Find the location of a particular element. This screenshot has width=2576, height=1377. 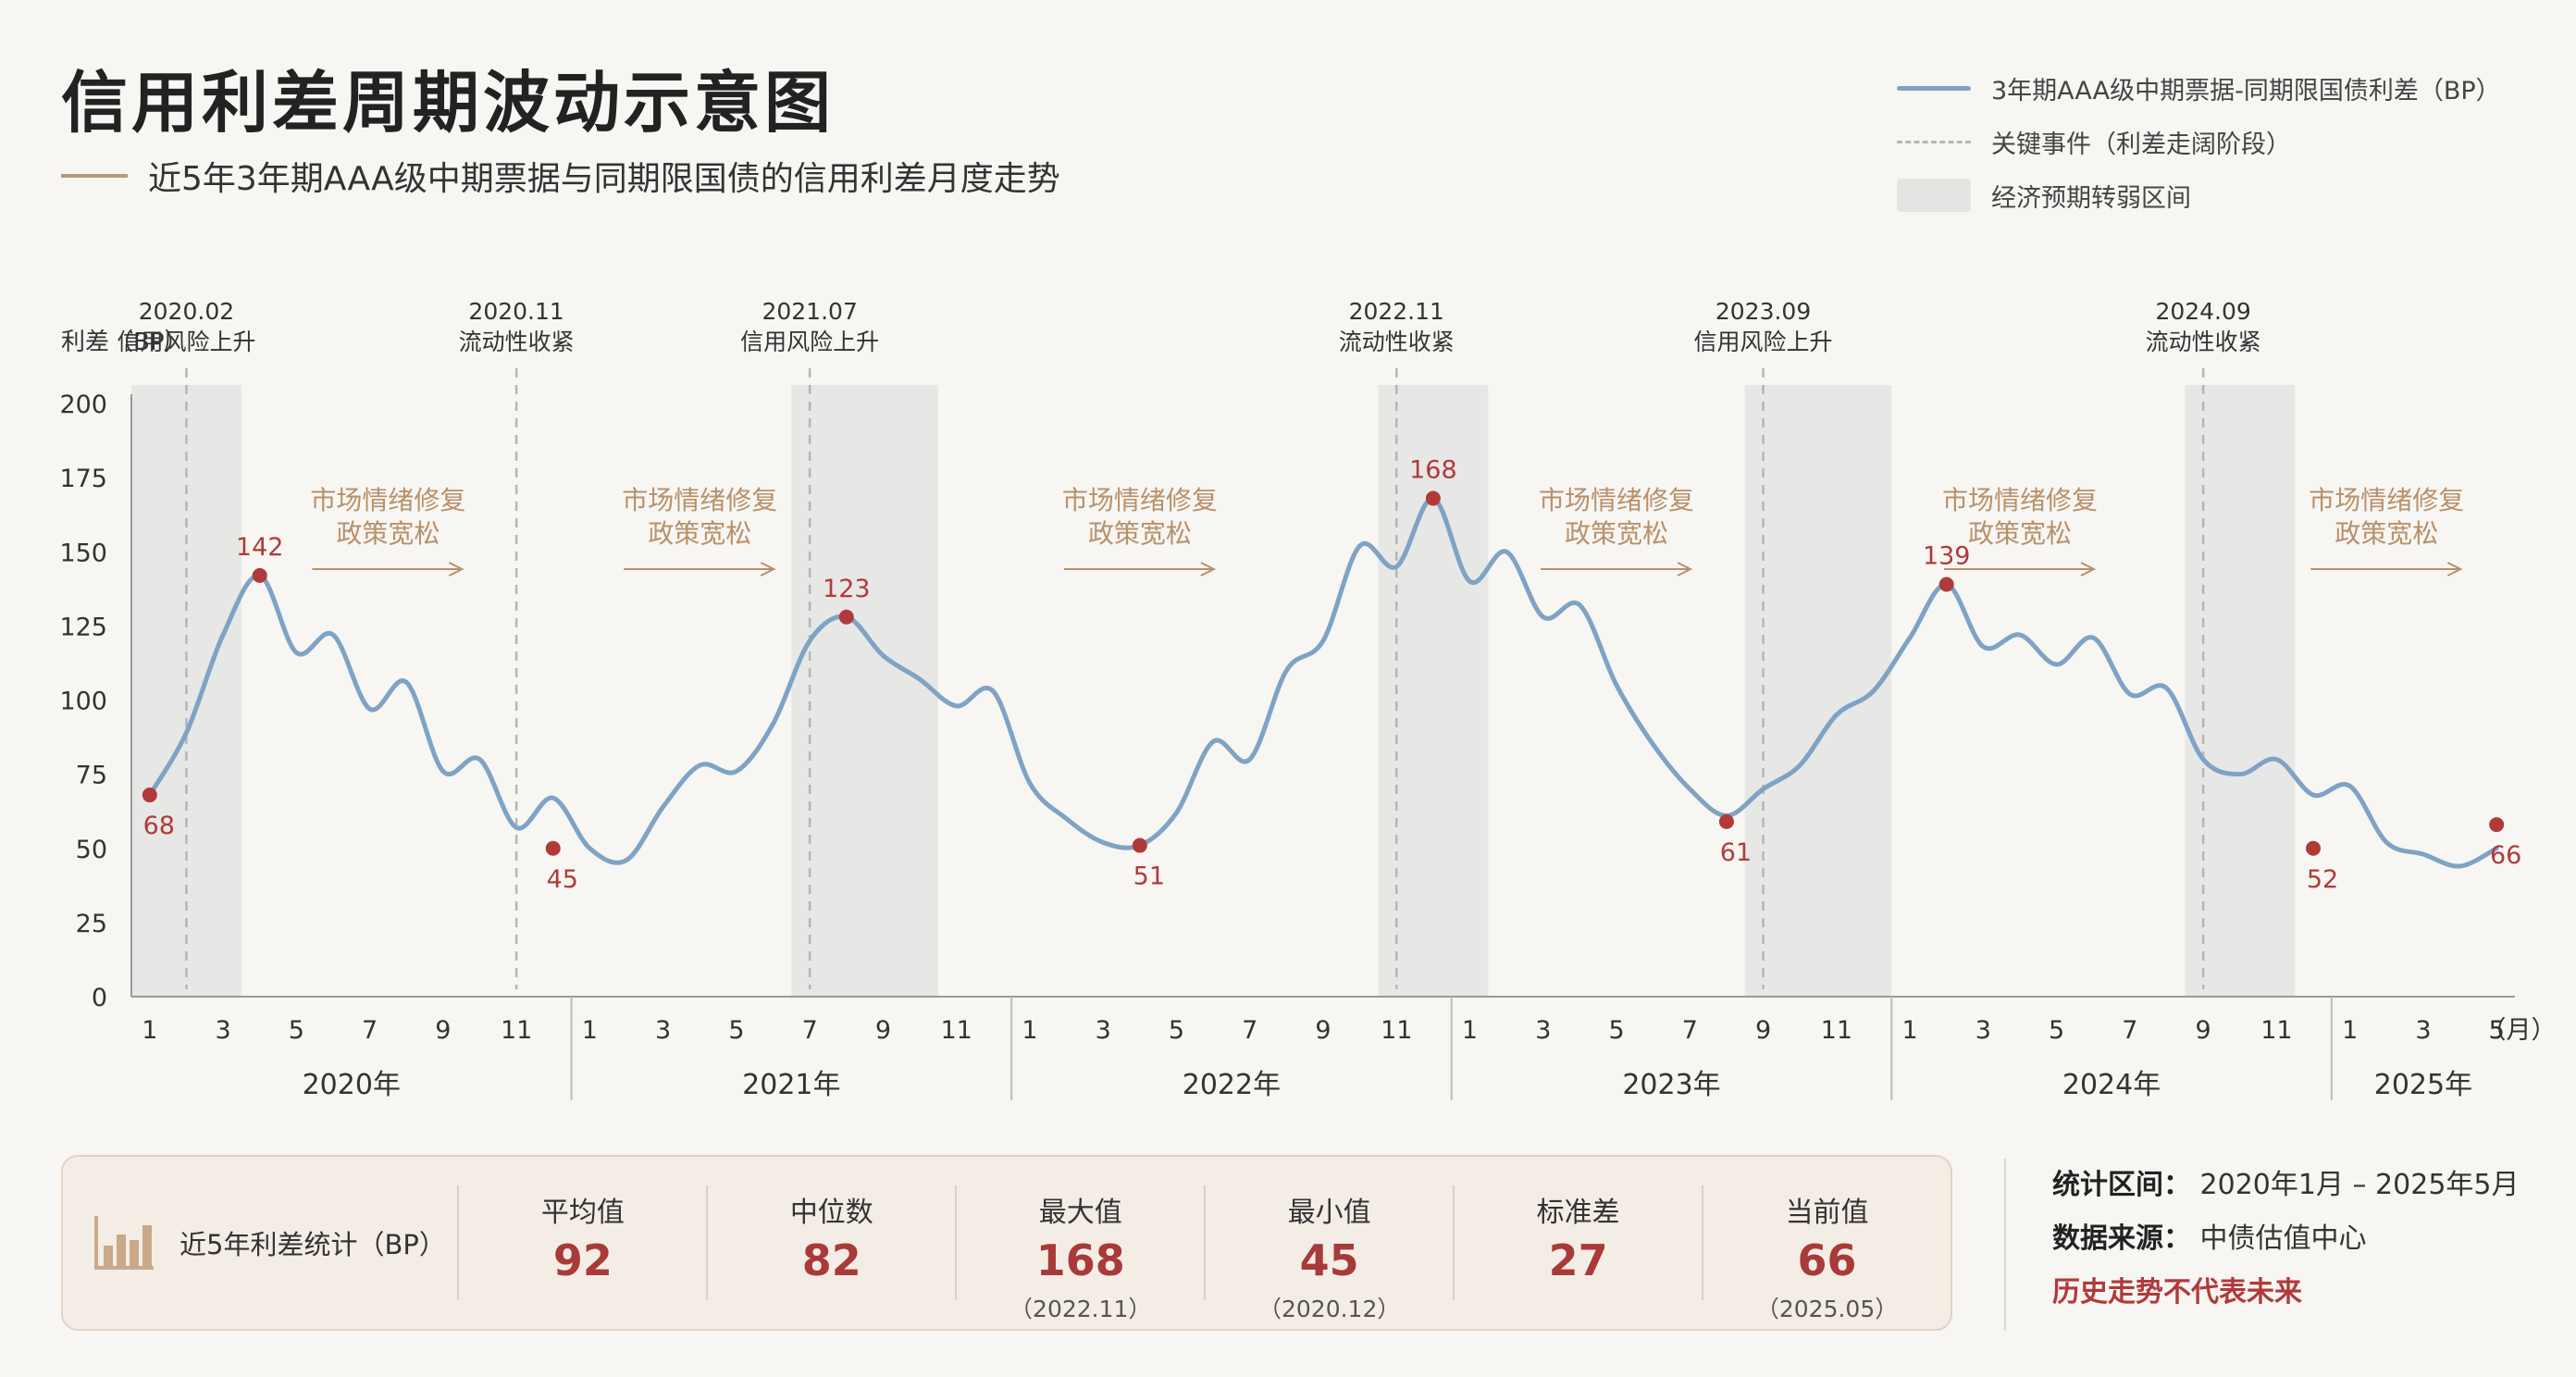

event-label: 信用风险上升 is located at coordinates (186, 342).